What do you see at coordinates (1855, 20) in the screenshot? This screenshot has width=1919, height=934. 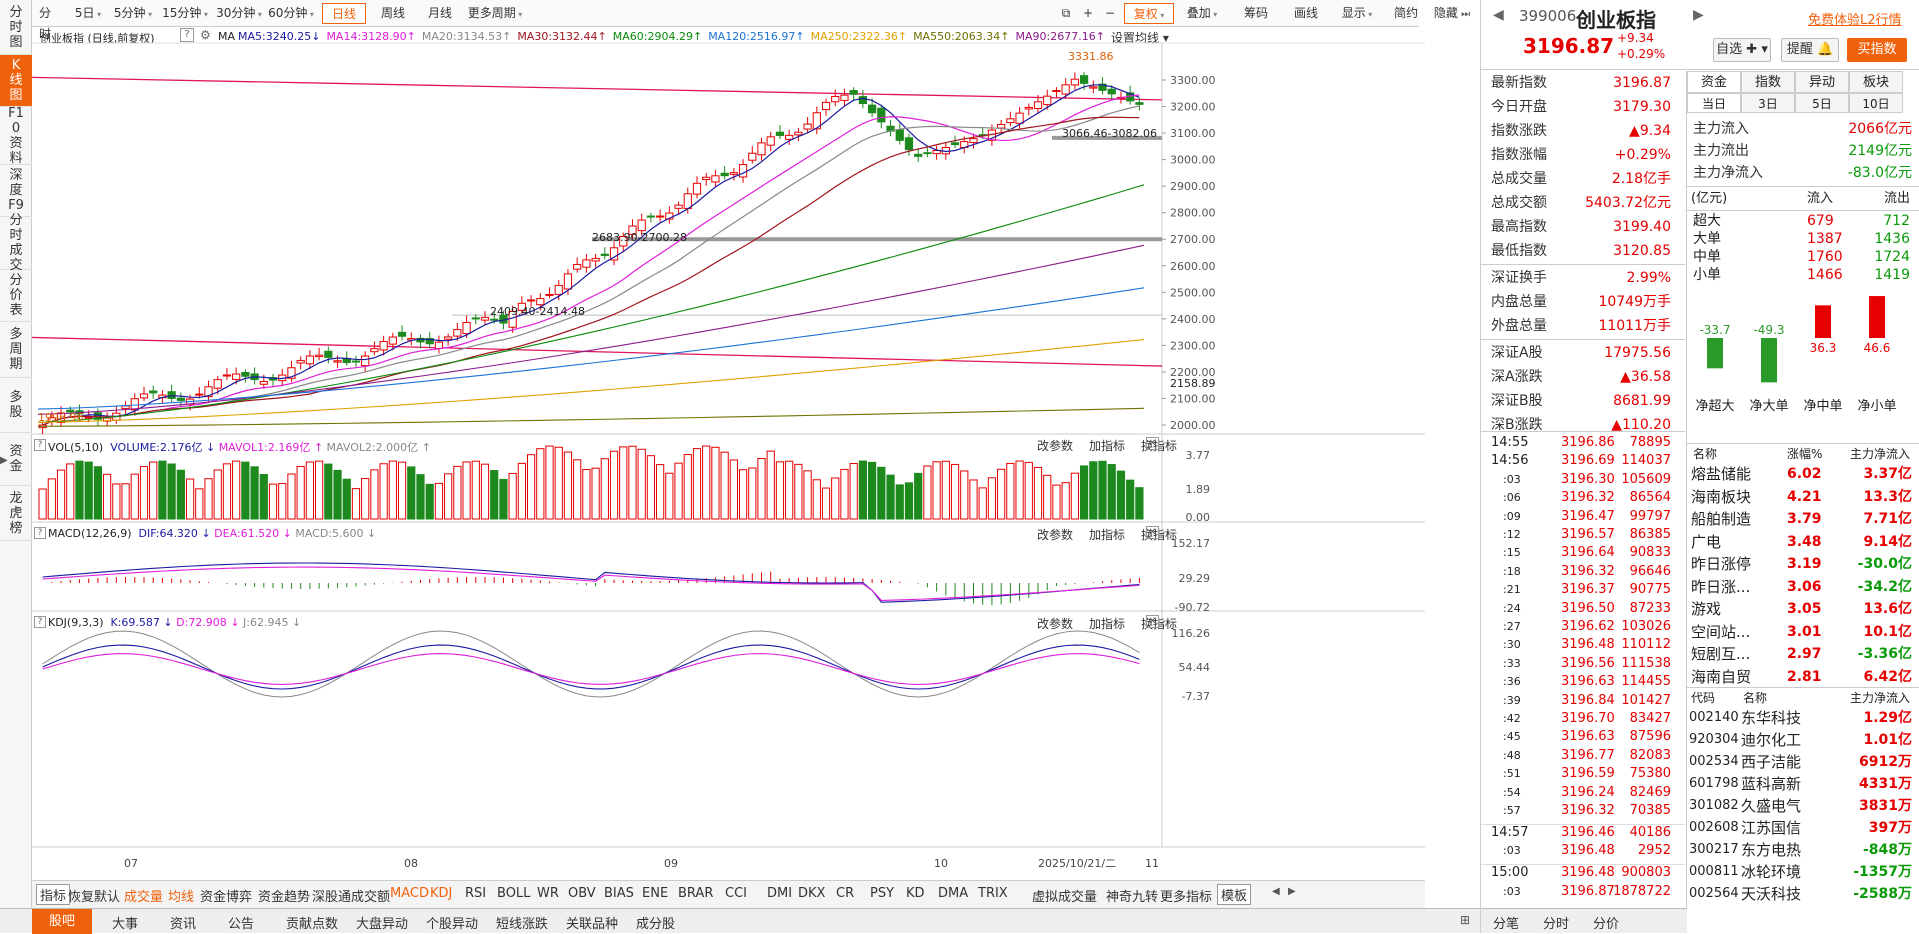 I see `l2-trial-link: 免费体验L2行情` at bounding box center [1855, 20].